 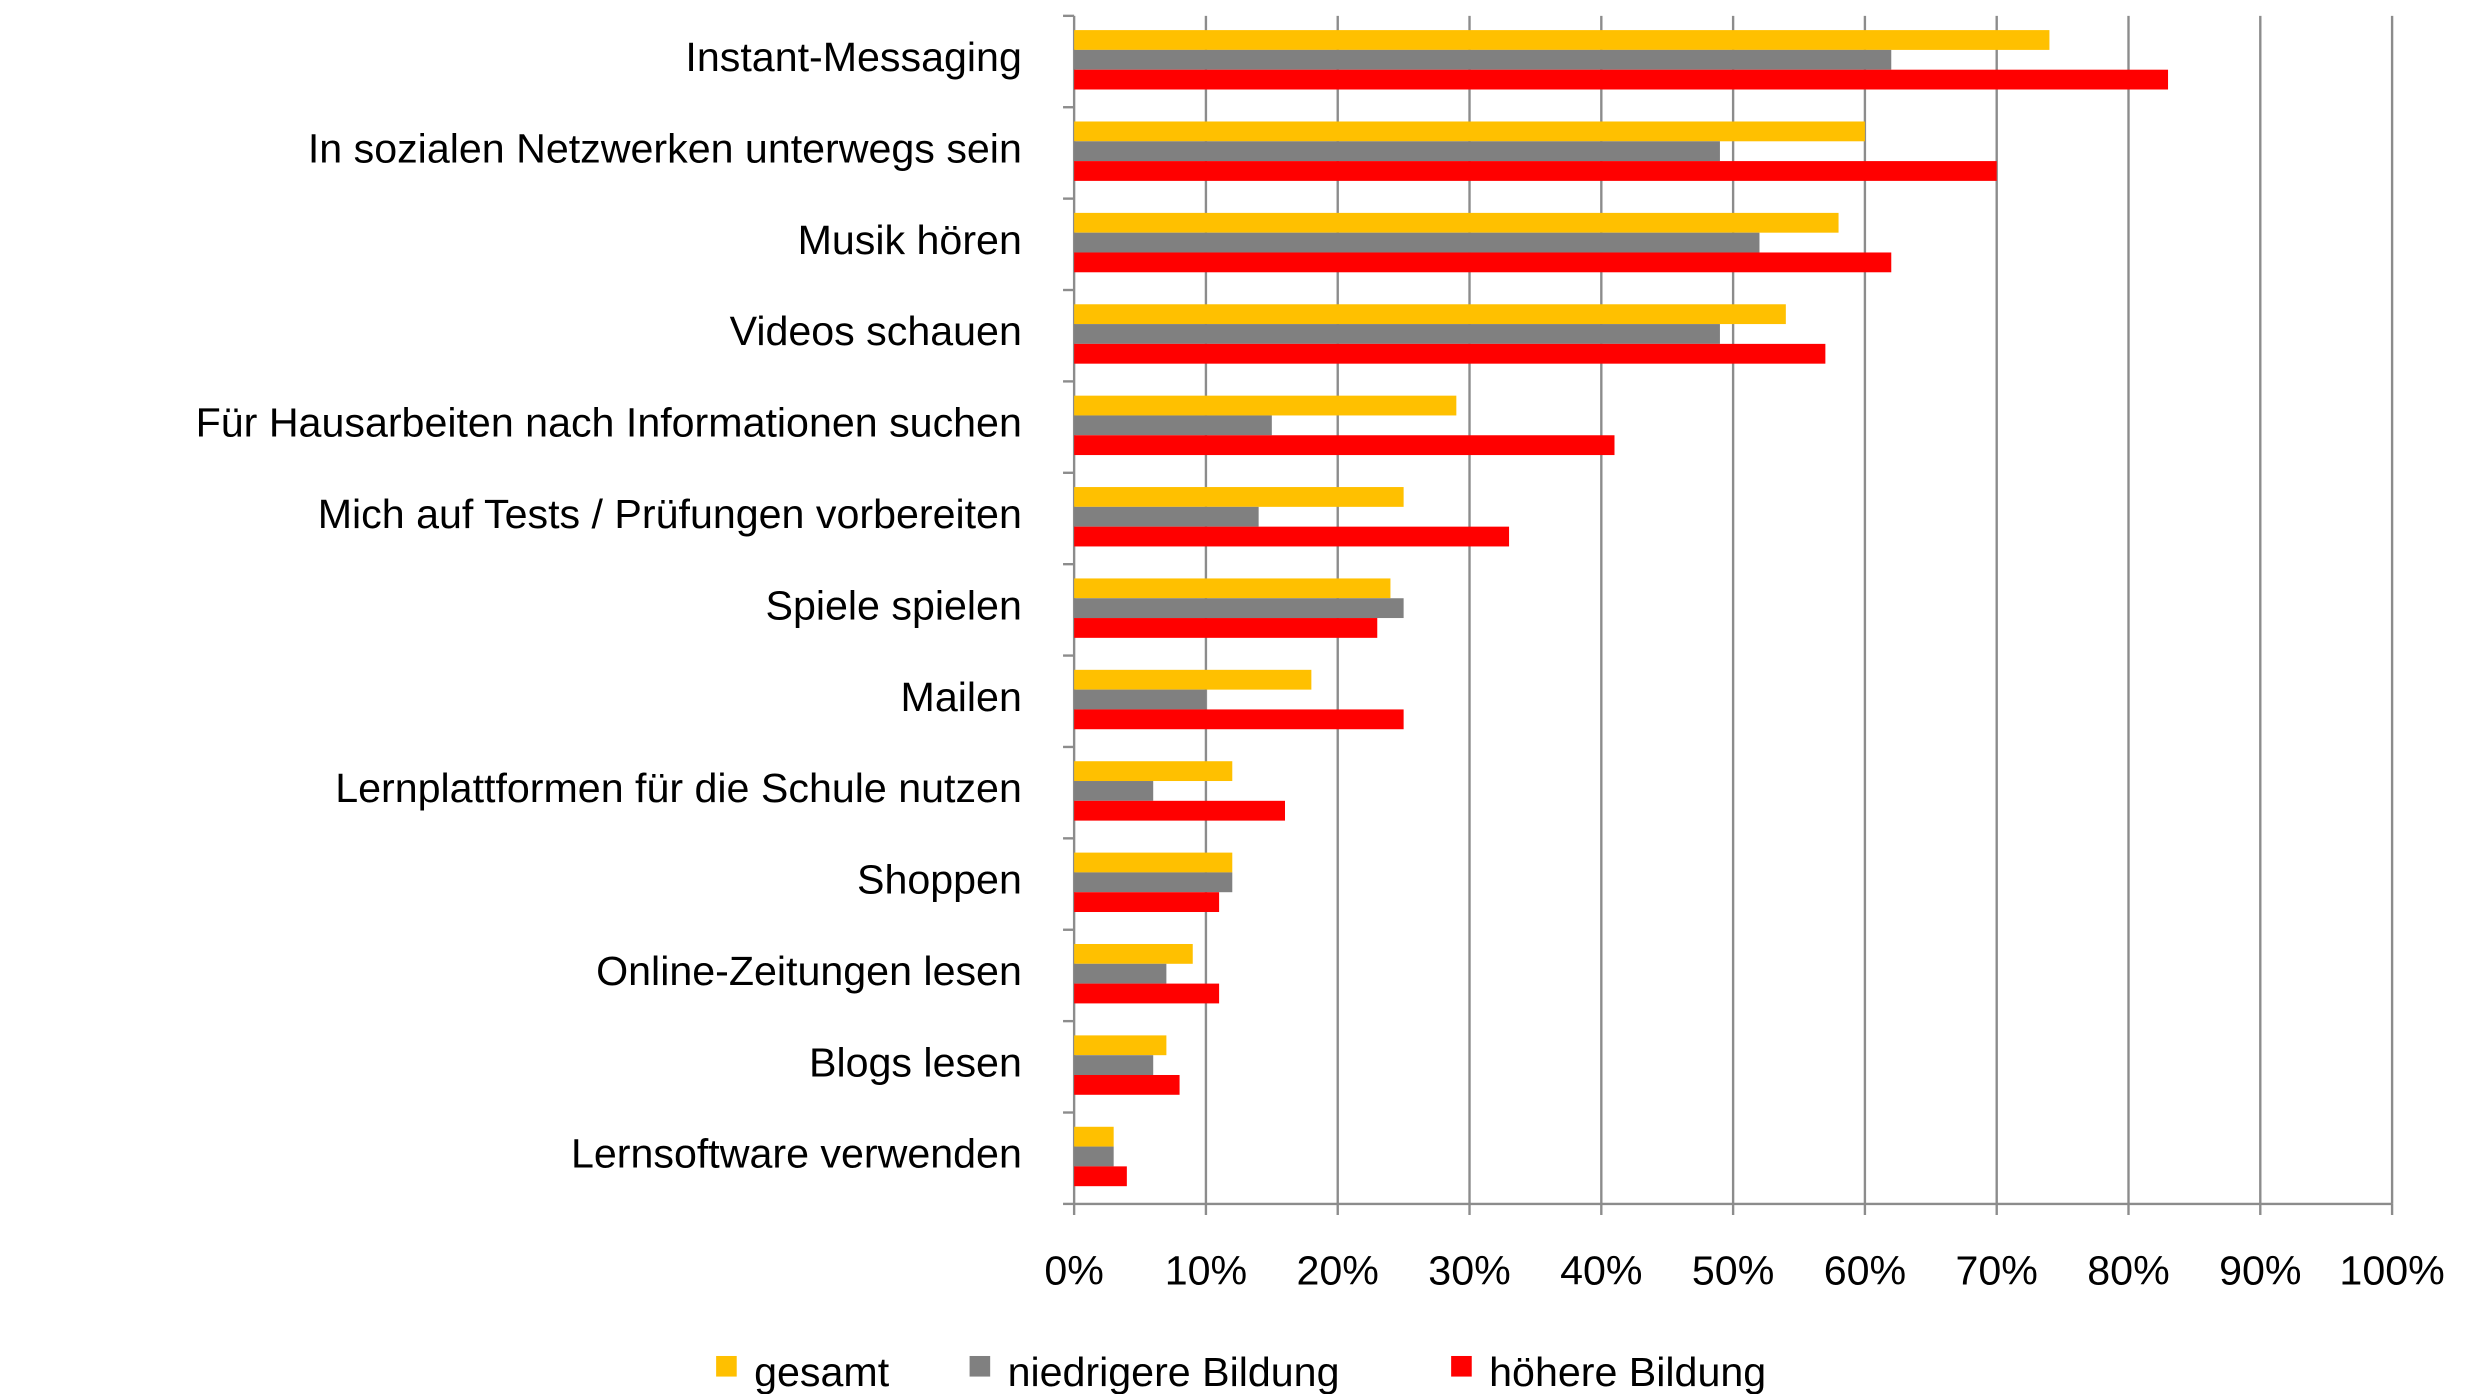 What do you see at coordinates (1206, 1270) in the screenshot?
I see `x-tick-label: 10%` at bounding box center [1206, 1270].